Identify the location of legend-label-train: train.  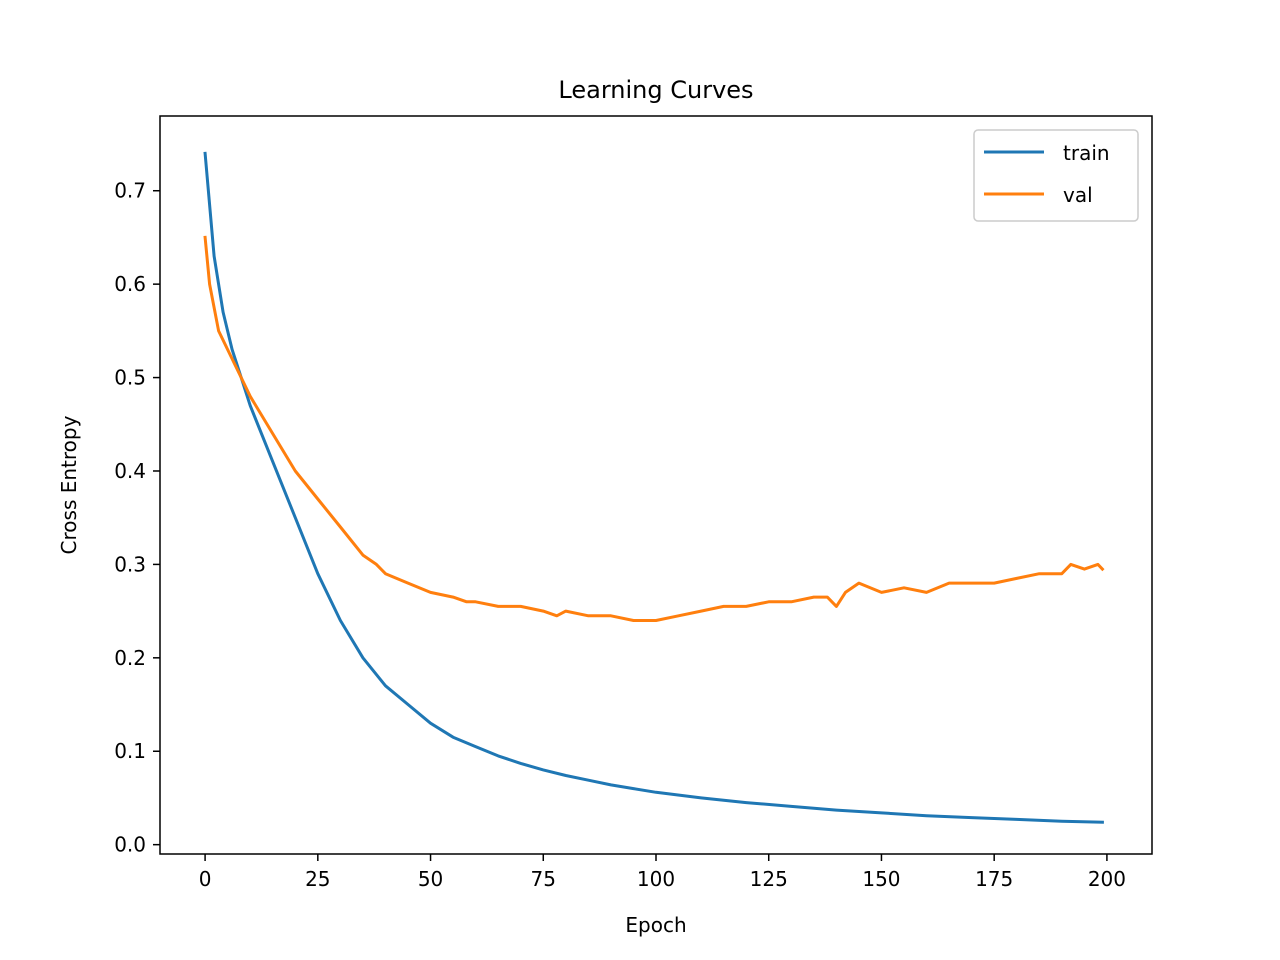
(1086, 153).